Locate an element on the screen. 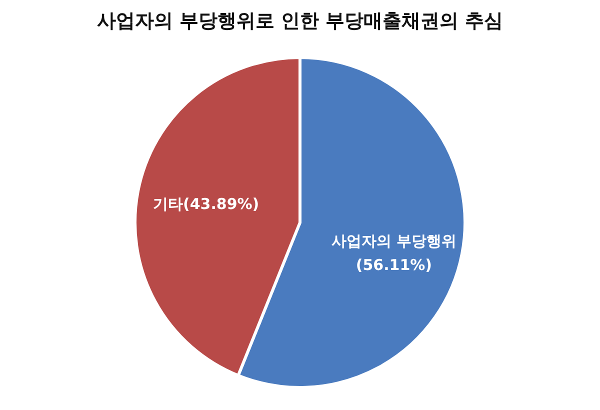 This screenshot has width=600, height=410. slice-label: 사업자의 부당행위 is located at coordinates (394, 241).